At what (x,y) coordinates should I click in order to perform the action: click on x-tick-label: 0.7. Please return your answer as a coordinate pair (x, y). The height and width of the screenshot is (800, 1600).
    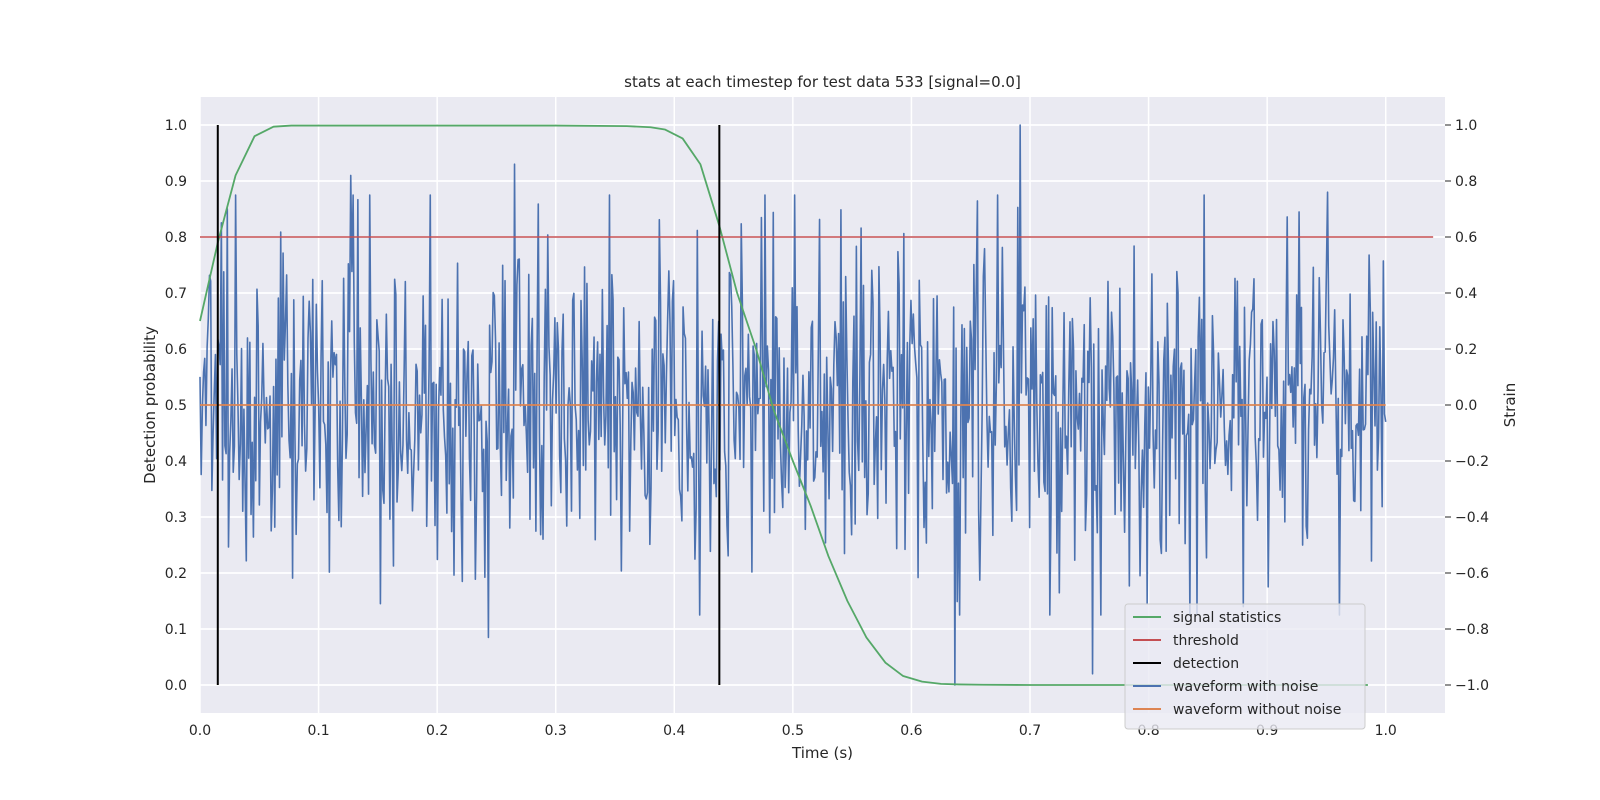
    Looking at the image, I should click on (1030, 731).